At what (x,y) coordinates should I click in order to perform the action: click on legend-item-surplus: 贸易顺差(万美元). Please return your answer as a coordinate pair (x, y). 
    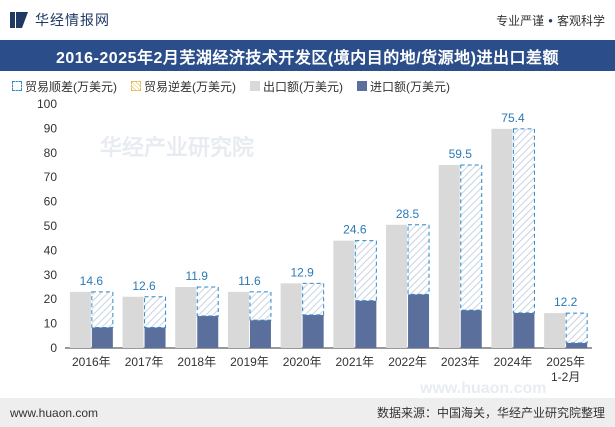
    Looking at the image, I should click on (64, 86).